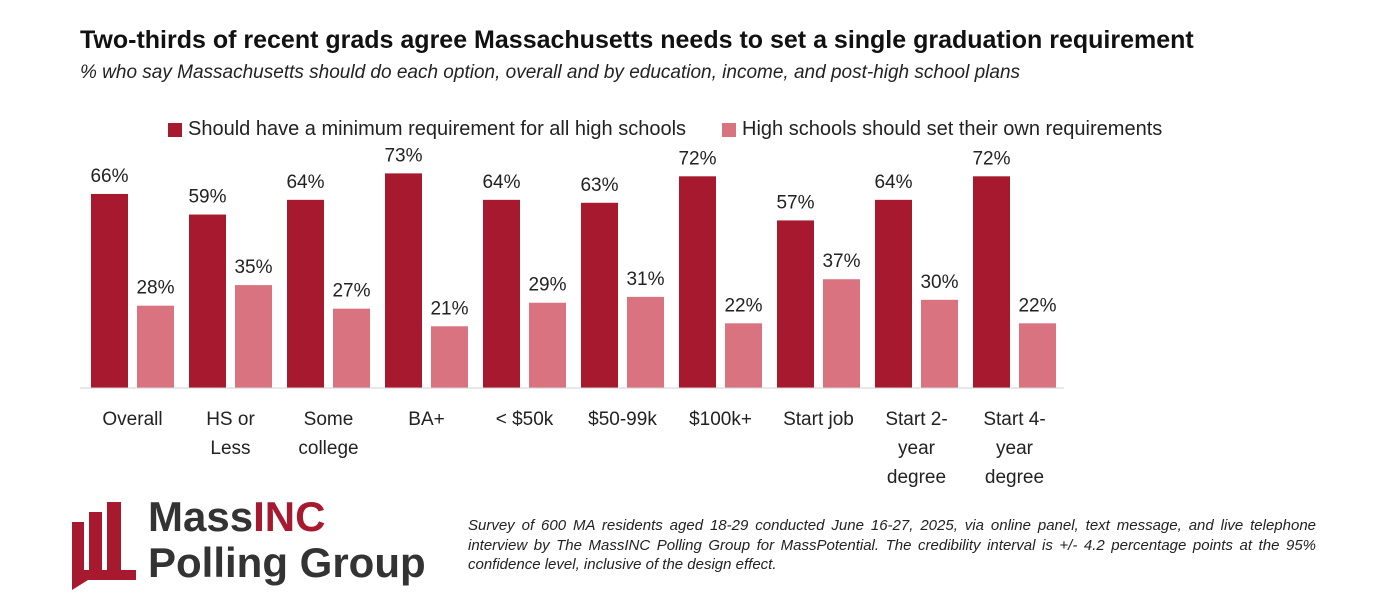  I want to click on logo-bars-icon, so click(104, 546).